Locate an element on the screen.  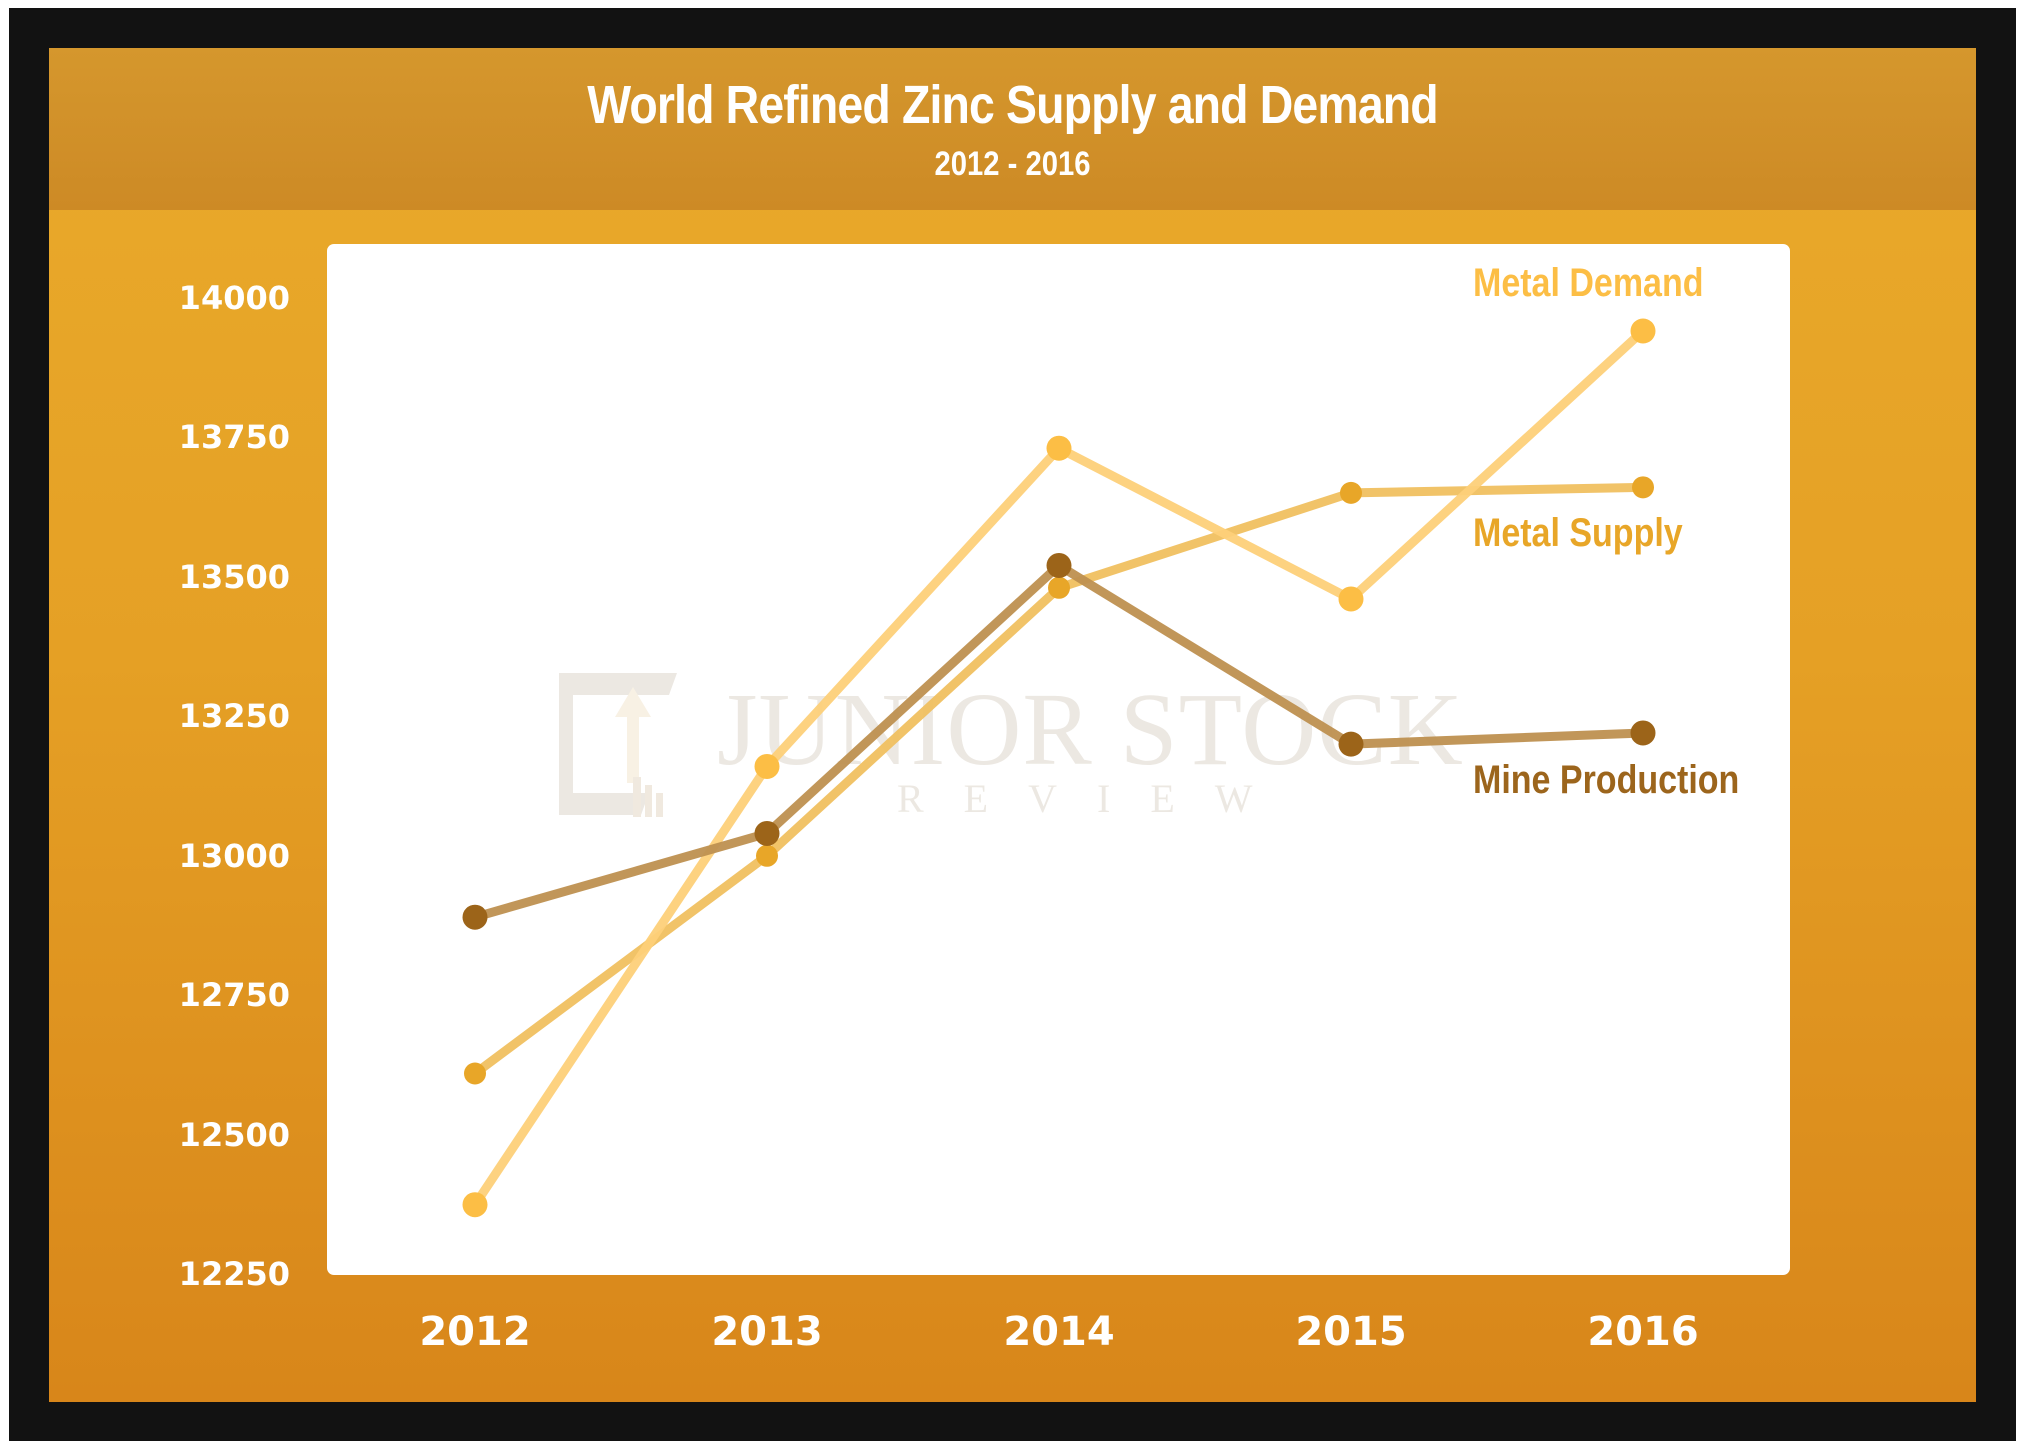
chart-subtitle: 2012 - 2016 is located at coordinates (1012, 164).